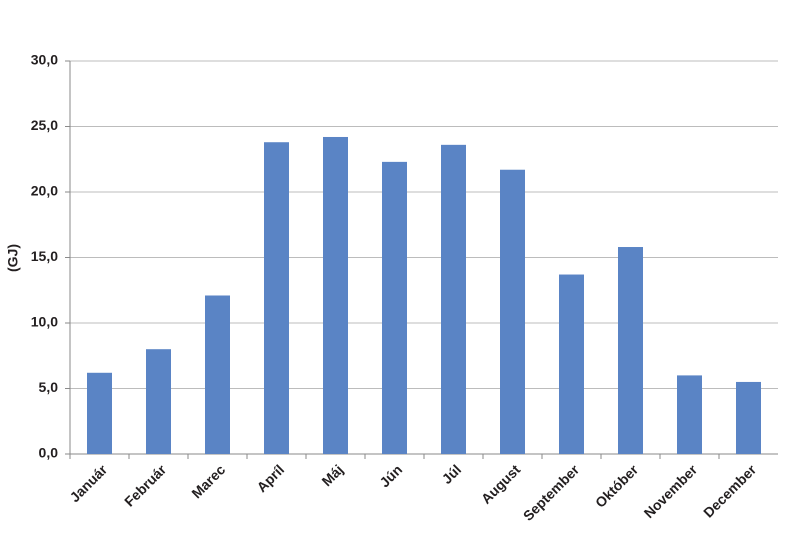  Describe the element at coordinates (617, 486) in the screenshot. I see `x-tick-label: Október` at that location.